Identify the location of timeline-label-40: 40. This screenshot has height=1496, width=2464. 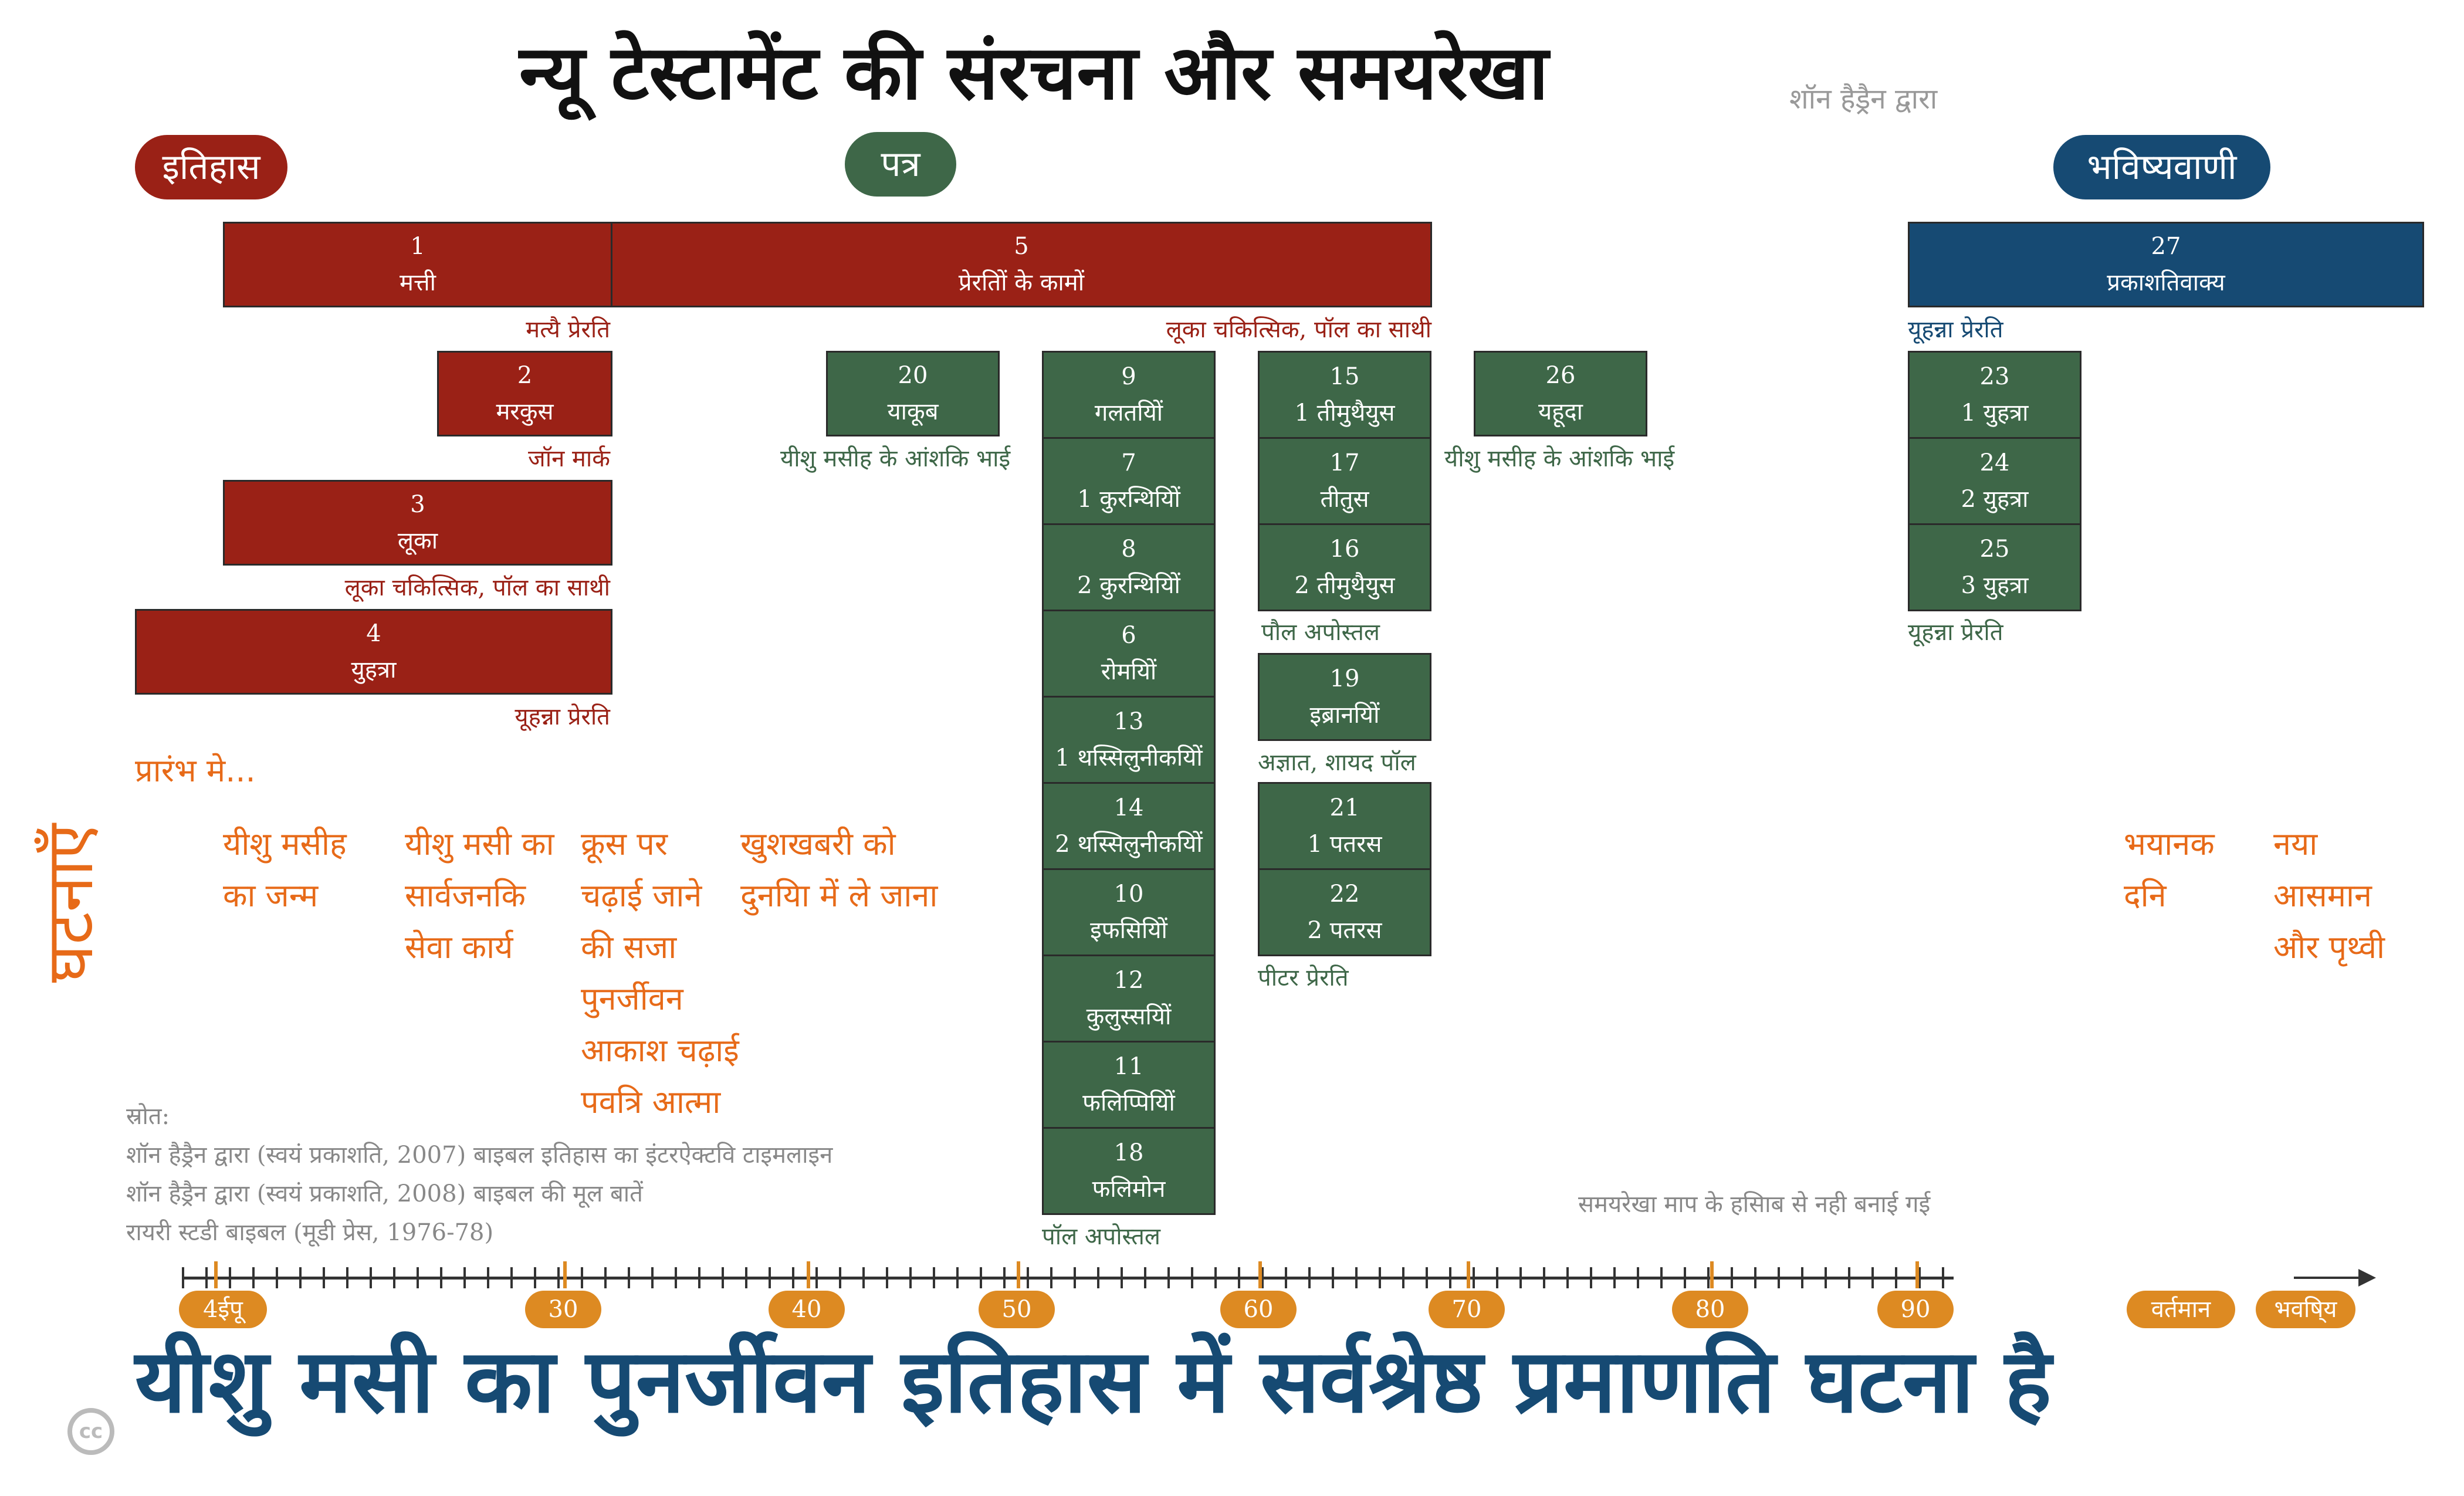
(807, 1310).